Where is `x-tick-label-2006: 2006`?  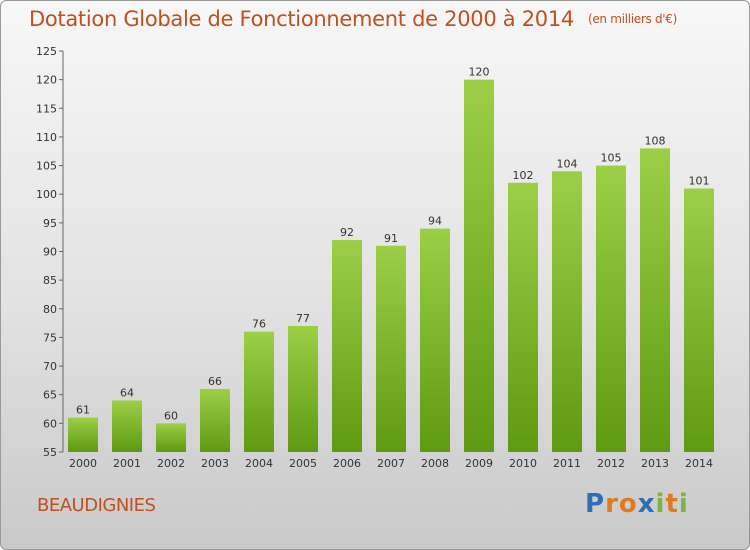
x-tick-label-2006: 2006 is located at coordinates (347, 463).